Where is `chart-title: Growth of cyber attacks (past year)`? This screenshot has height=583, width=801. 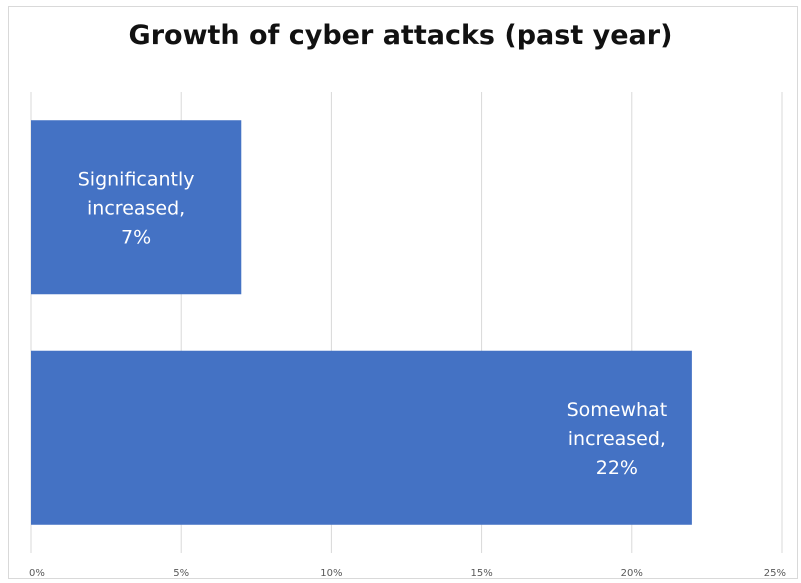 chart-title: Growth of cyber attacks (past year) is located at coordinates (400, 35).